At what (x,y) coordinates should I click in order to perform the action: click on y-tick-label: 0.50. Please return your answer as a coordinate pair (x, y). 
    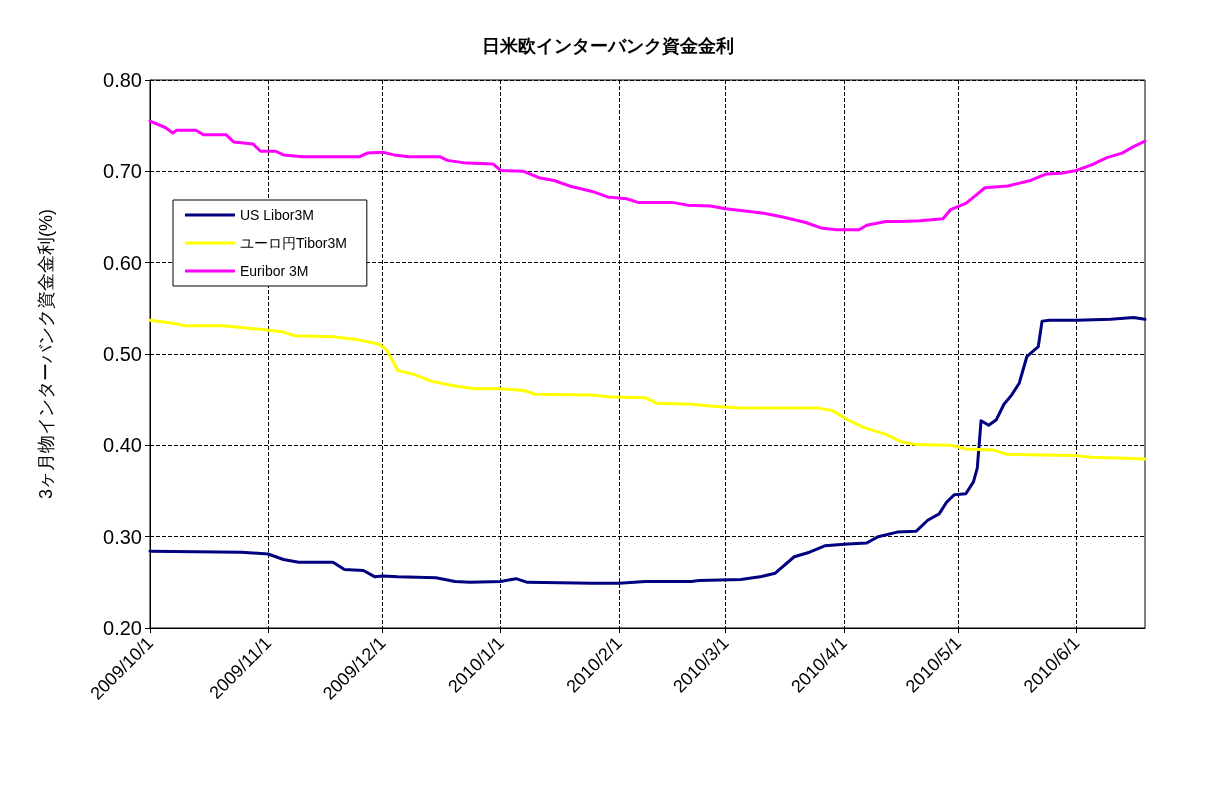
    Looking at the image, I should click on (122, 354).